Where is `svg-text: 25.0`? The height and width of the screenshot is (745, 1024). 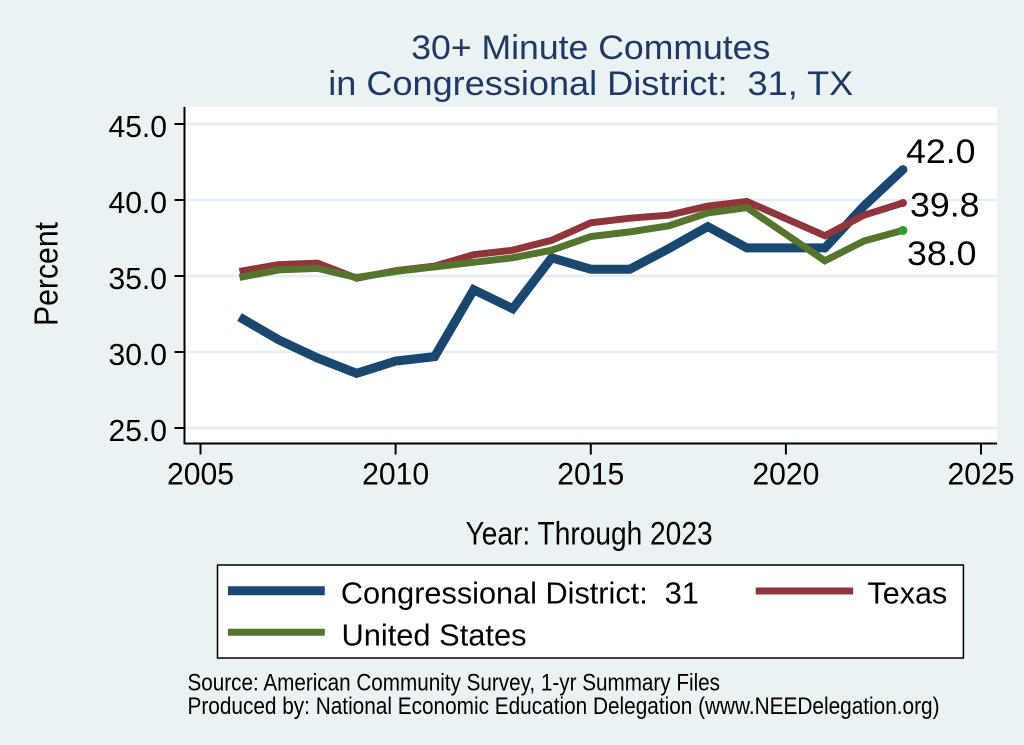
svg-text: 25.0 is located at coordinates (138, 430).